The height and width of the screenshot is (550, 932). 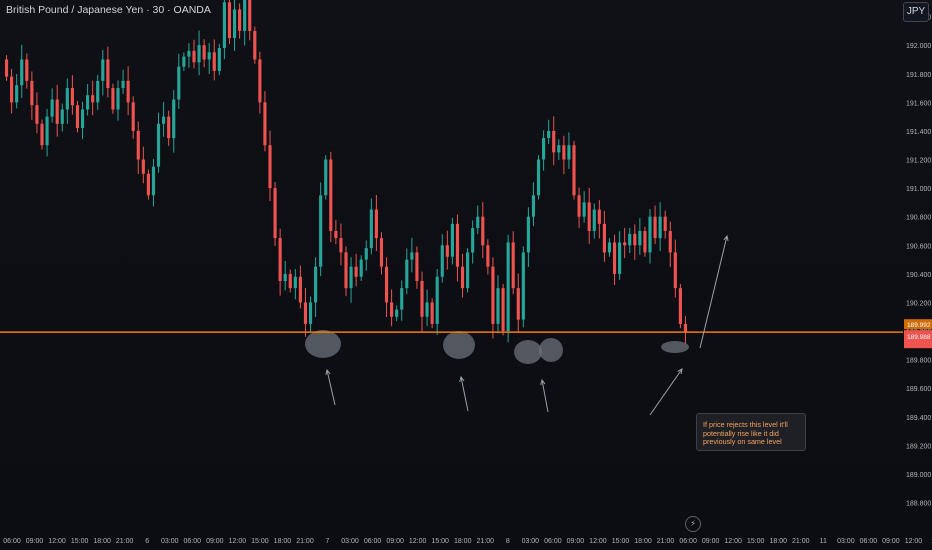 What do you see at coordinates (918, 303) in the screenshot?
I see `y-tick-label: 190.200` at bounding box center [918, 303].